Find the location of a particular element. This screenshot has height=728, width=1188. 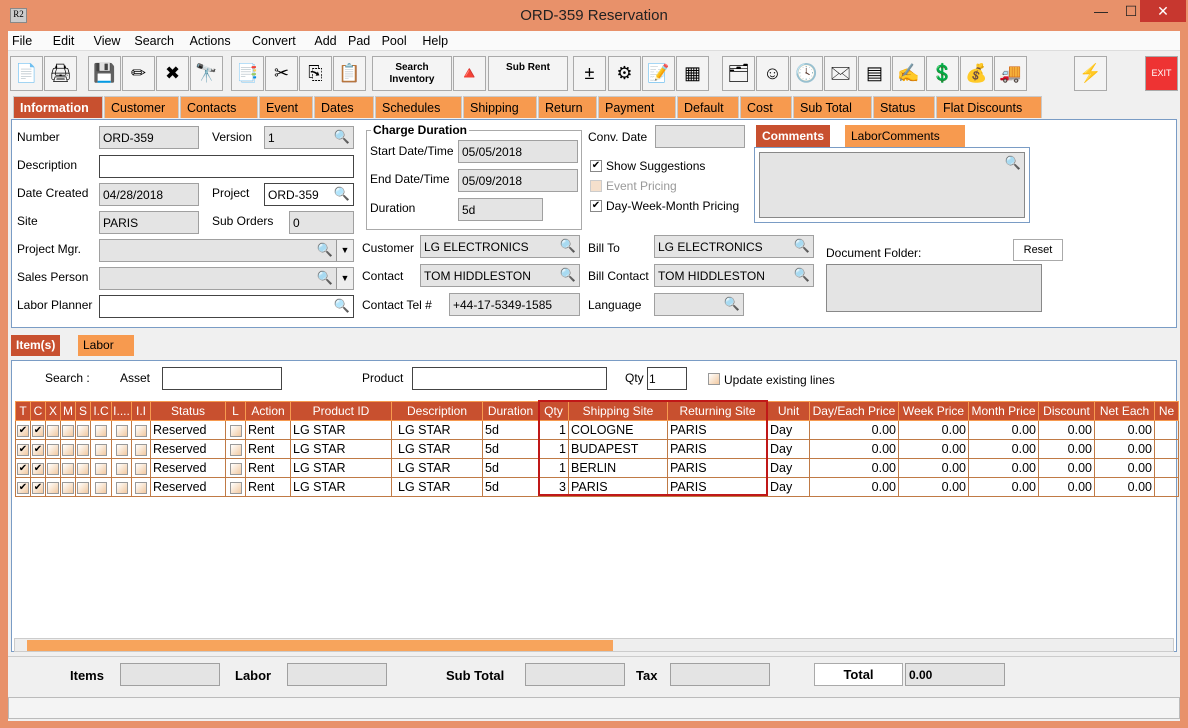

cell-discount: 0.00 is located at coordinates (1066, 449).